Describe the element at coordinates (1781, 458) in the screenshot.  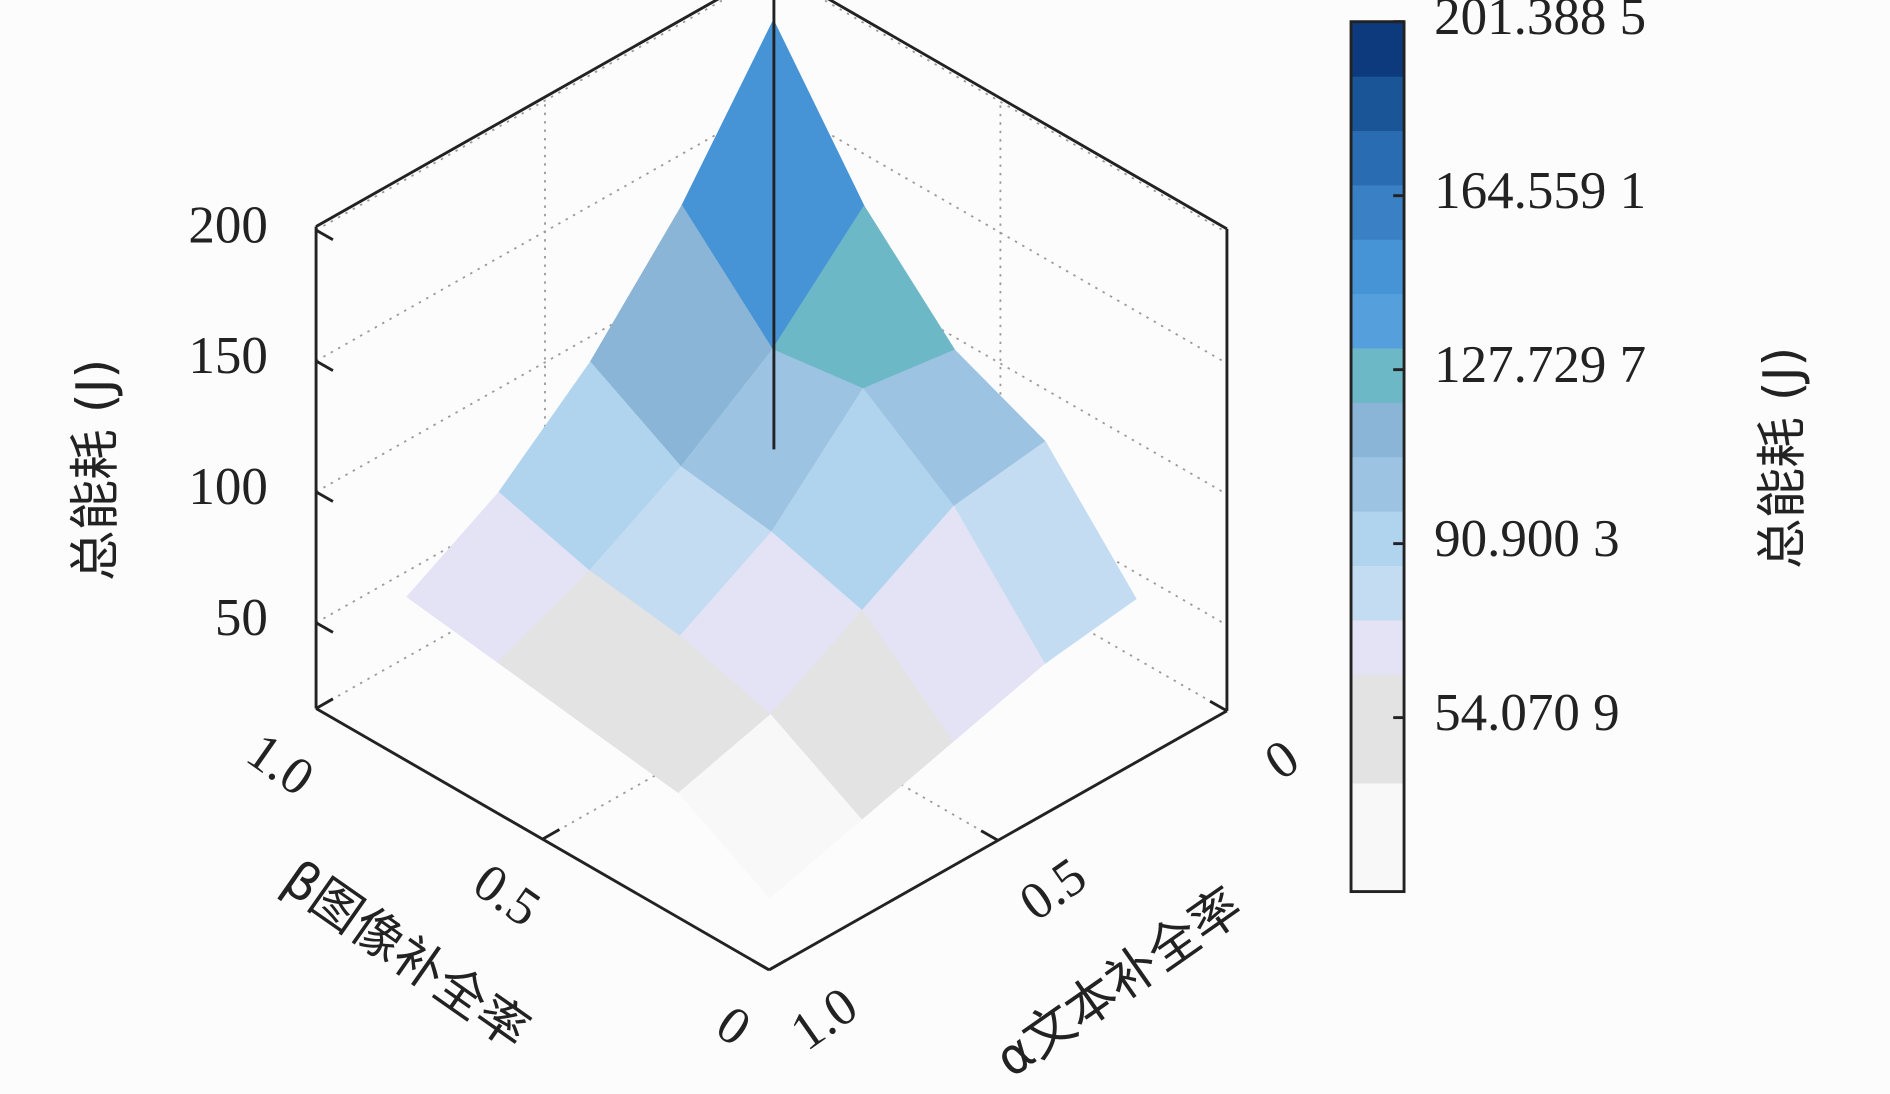
I see `colorbar-label: 总能耗 (J)` at that location.